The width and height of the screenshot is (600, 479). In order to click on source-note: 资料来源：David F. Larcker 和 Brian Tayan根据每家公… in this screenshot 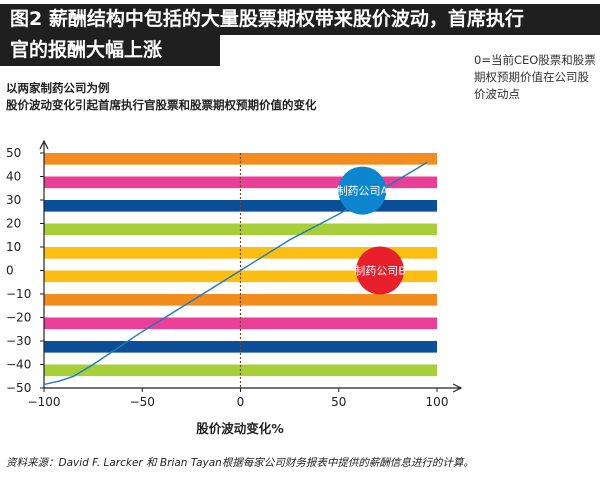, I will do `click(240, 463)`.